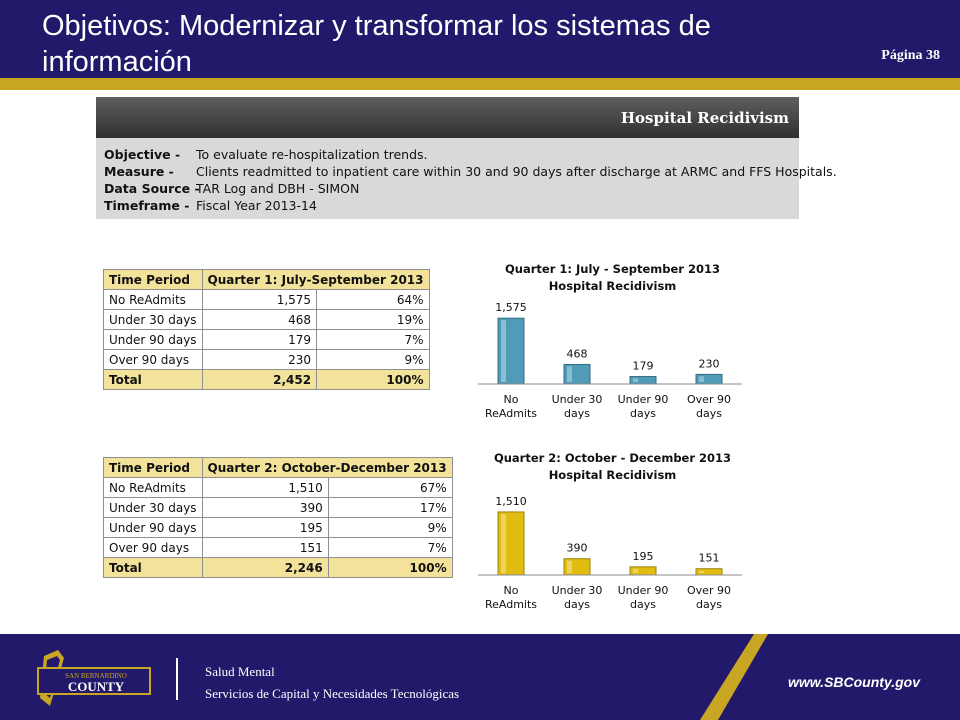 The height and width of the screenshot is (720, 960). I want to click on info-key: Measure -, so click(139, 171).